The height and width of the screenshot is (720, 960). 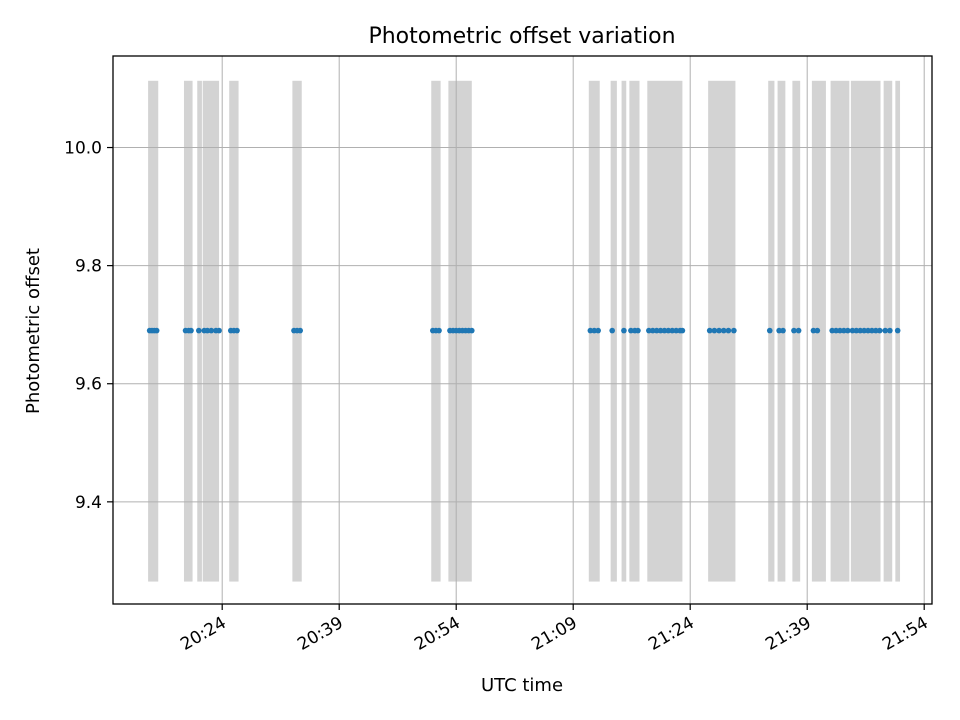 What do you see at coordinates (88, 503) in the screenshot?
I see `y-tick-label: 9.4` at bounding box center [88, 503].